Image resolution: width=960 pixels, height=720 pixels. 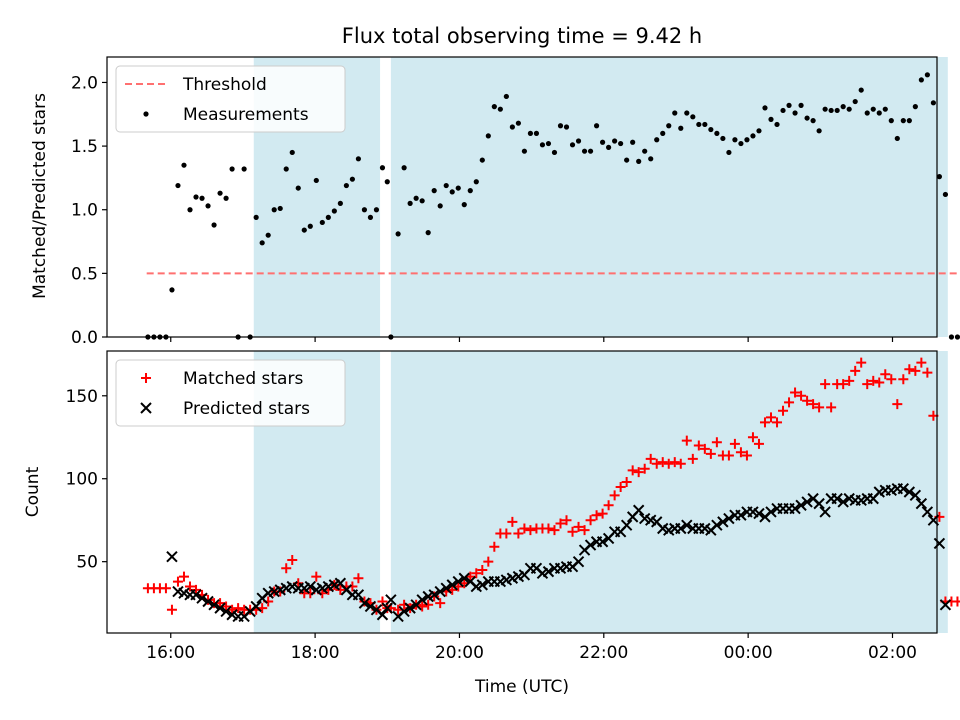 I want to click on x-tick-label: 20:00, so click(x=459, y=653).